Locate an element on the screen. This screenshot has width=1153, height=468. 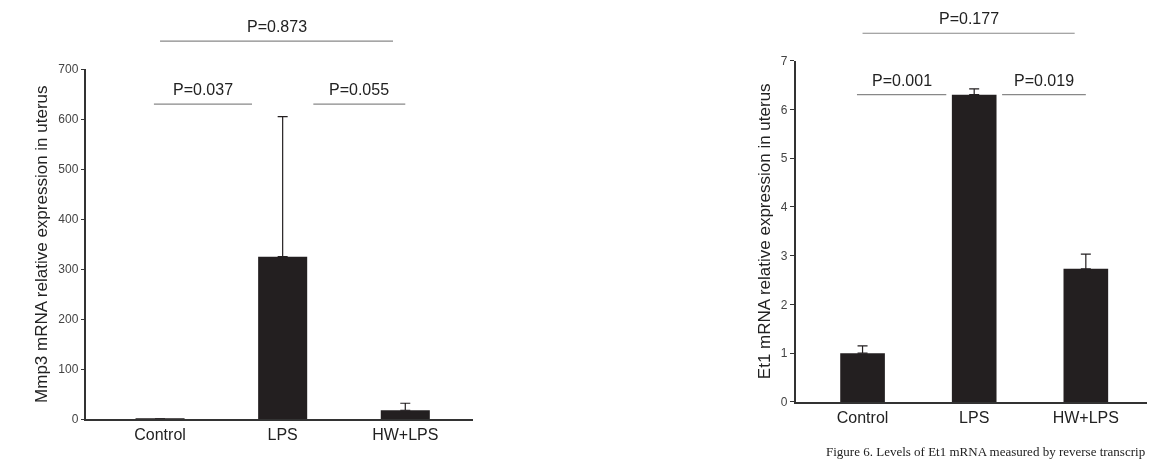
y-tick-label: 100 is located at coordinates (68, 369).